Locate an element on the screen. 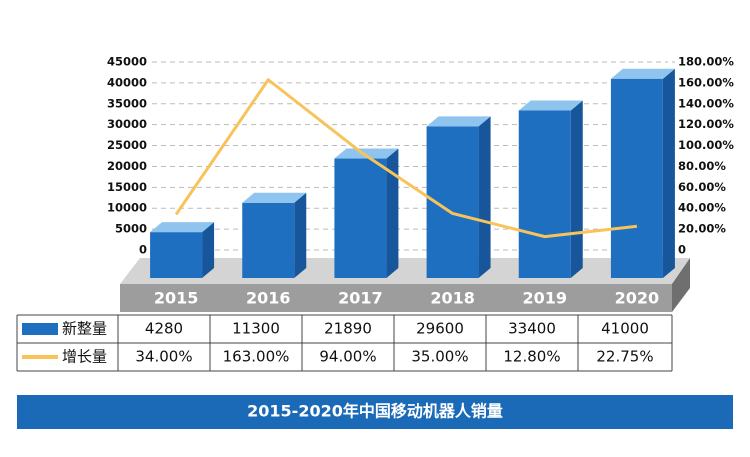  title-bar is located at coordinates (375, 412).